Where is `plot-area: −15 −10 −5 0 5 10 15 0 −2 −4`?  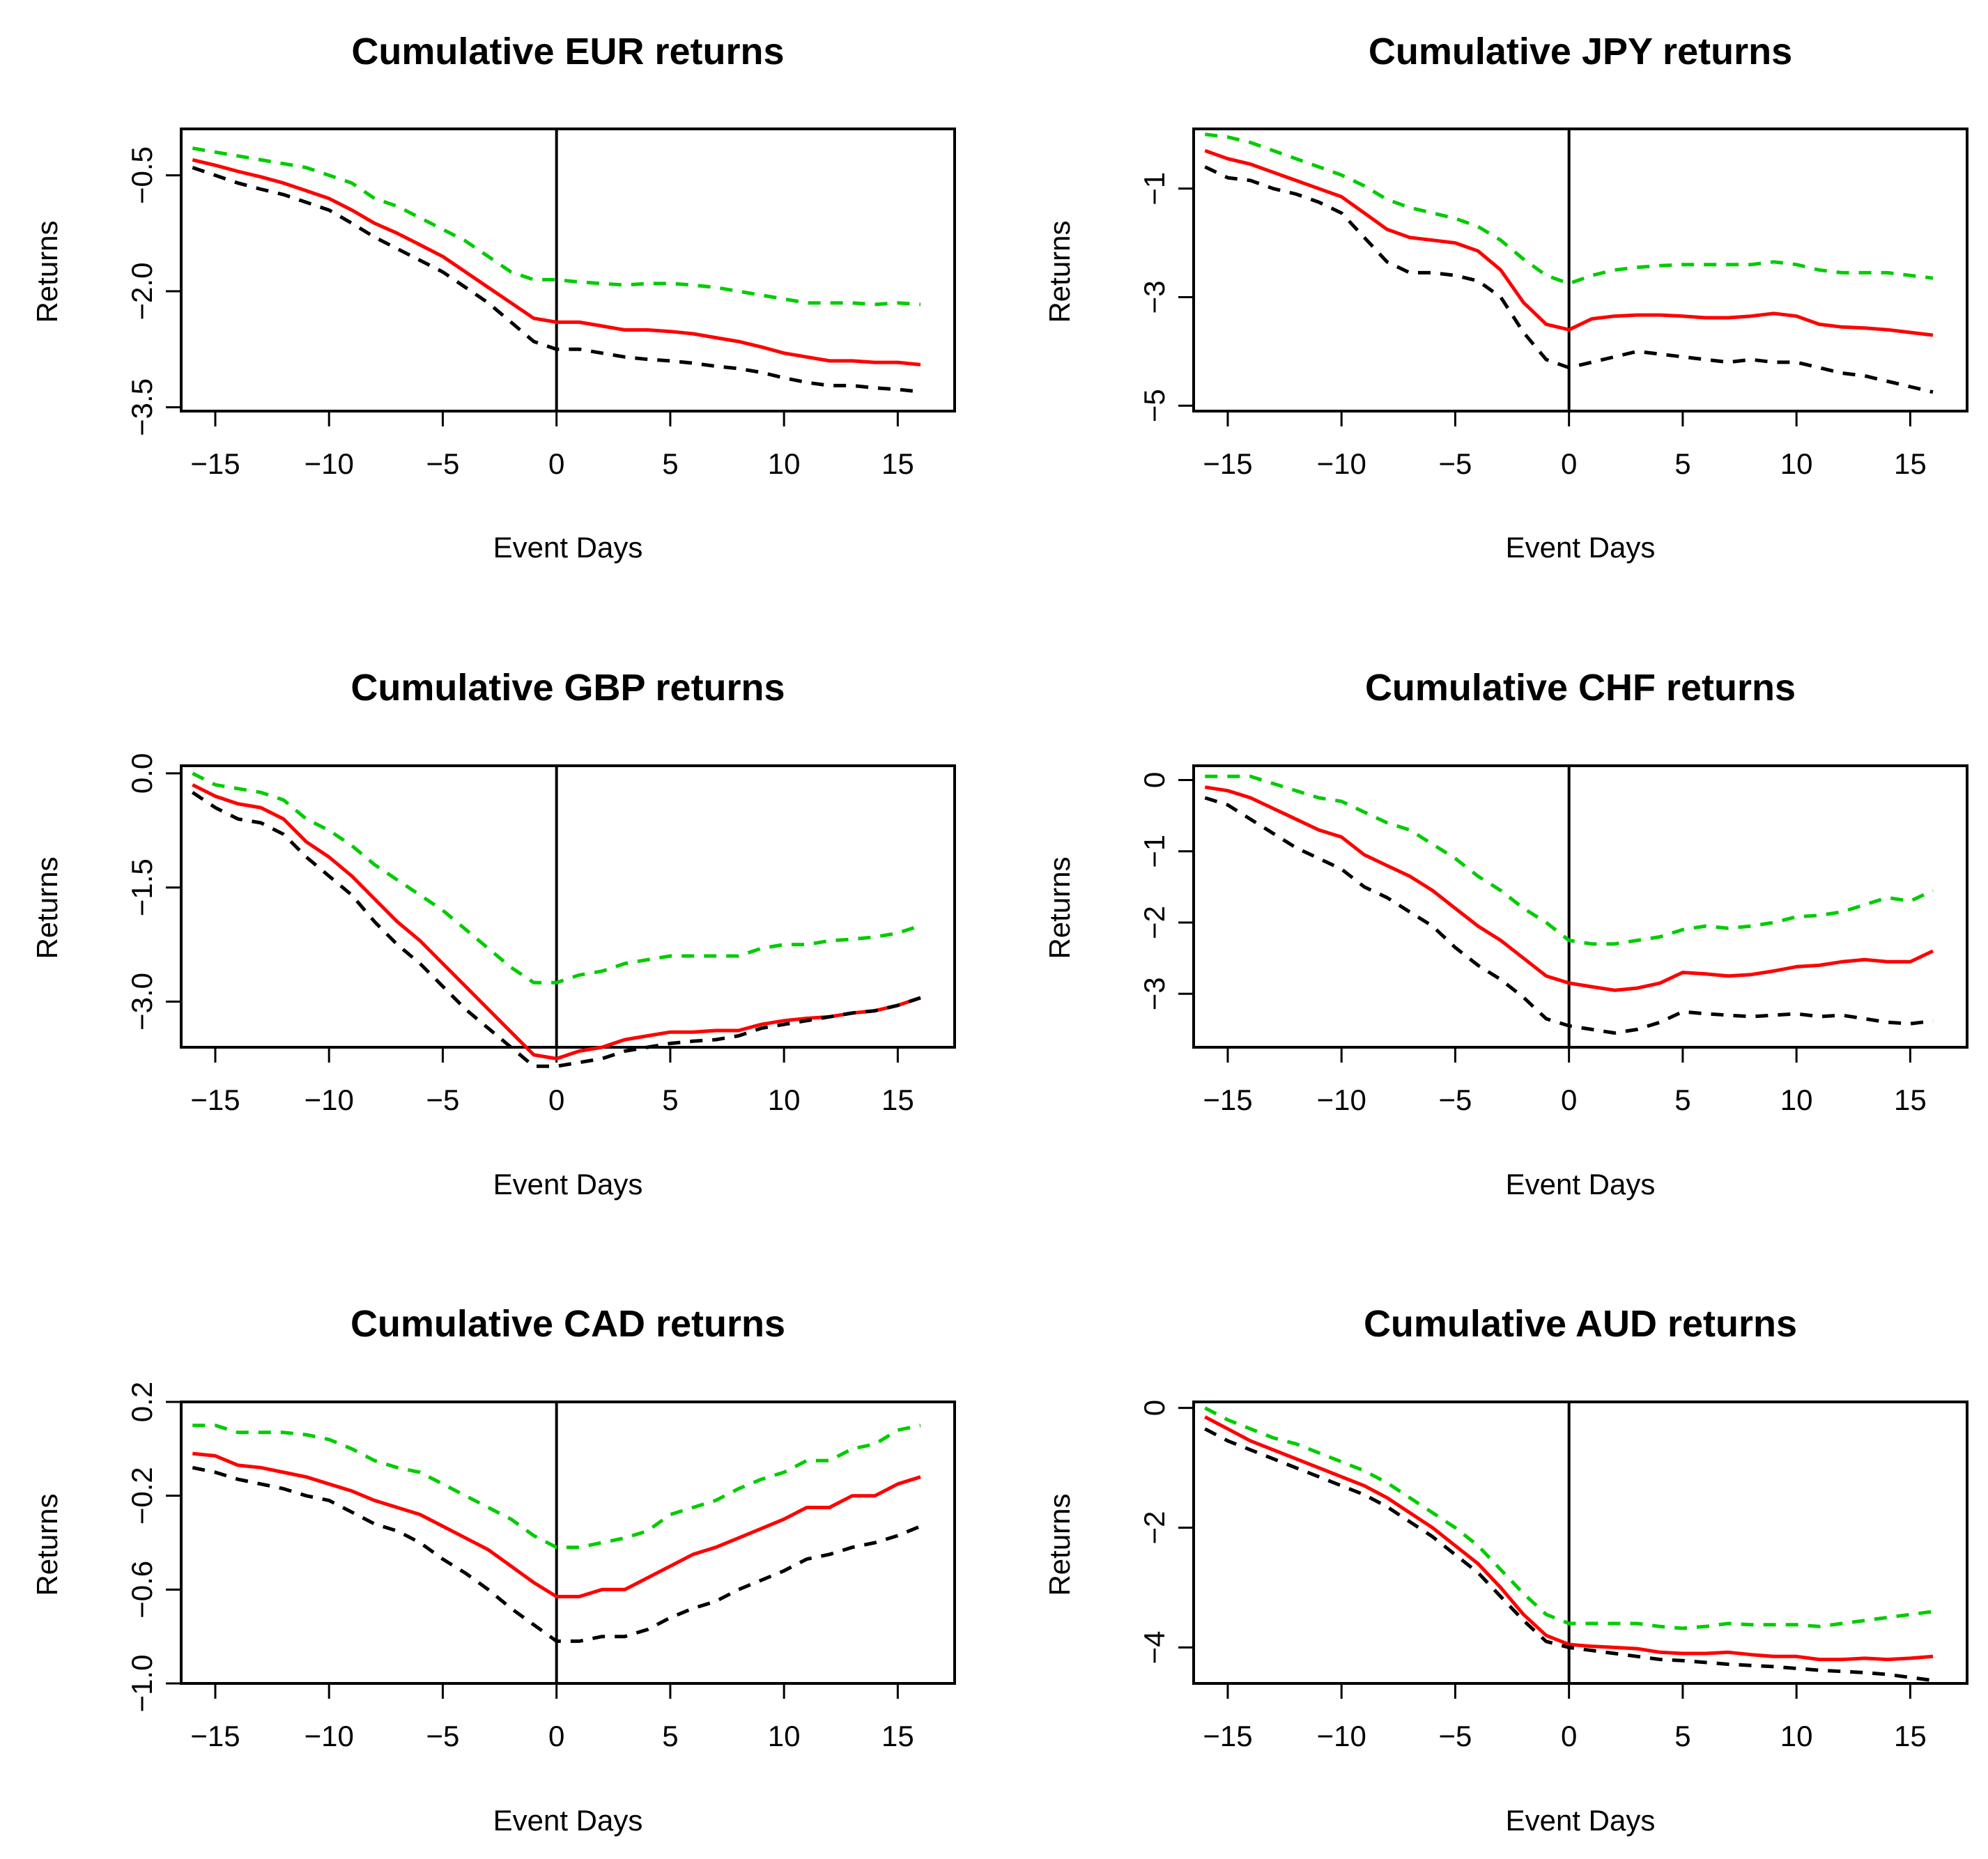
plot-area: −15 −10 −5 0 5 10 15 0 −2 −4 is located at coordinates (1553, 1576).